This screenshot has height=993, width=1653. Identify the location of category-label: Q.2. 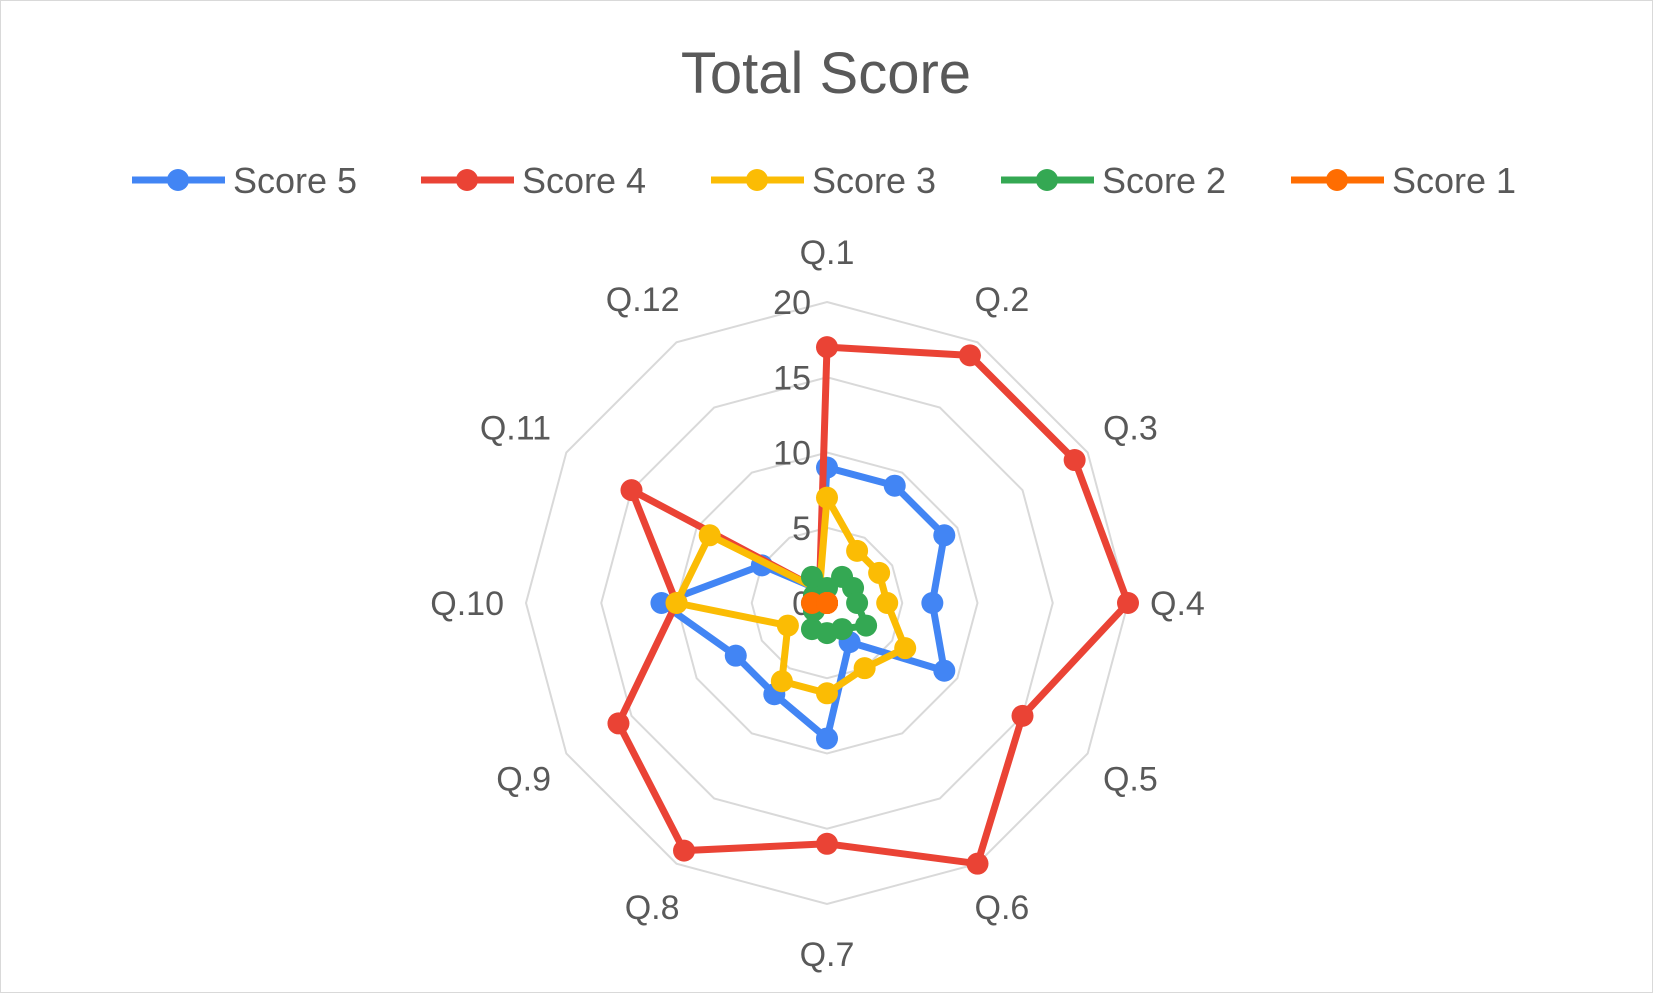
(1002, 300).